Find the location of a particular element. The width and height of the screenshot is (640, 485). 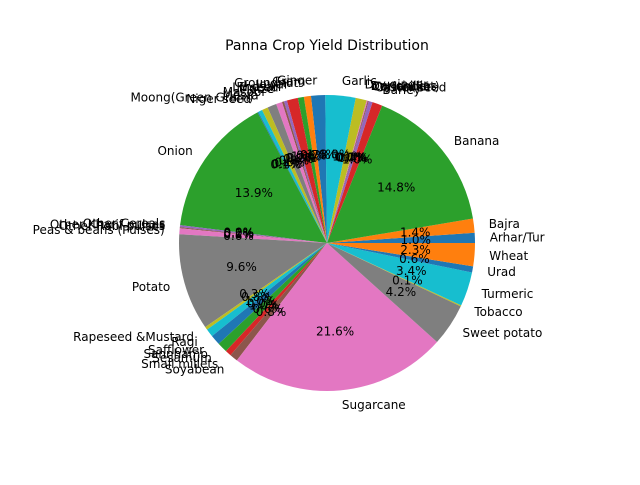

pie-slice-tobacco is located at coordinates (394, 275).